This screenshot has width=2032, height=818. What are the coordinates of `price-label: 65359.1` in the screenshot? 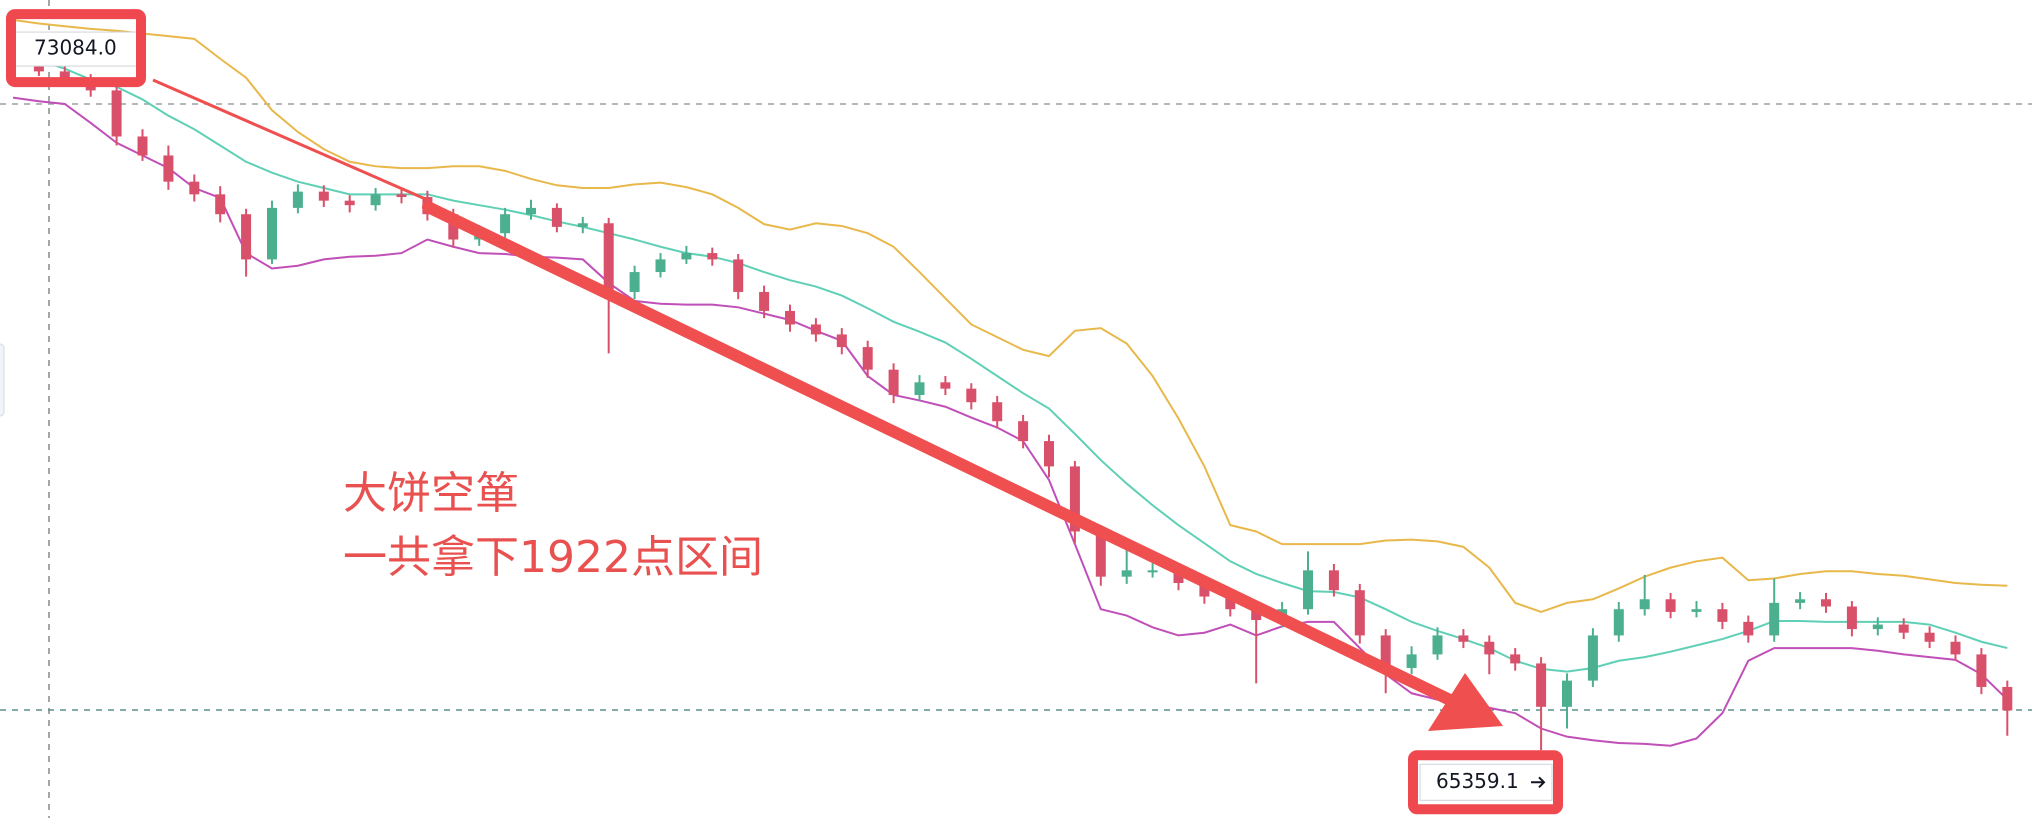 It's located at (1477, 781).